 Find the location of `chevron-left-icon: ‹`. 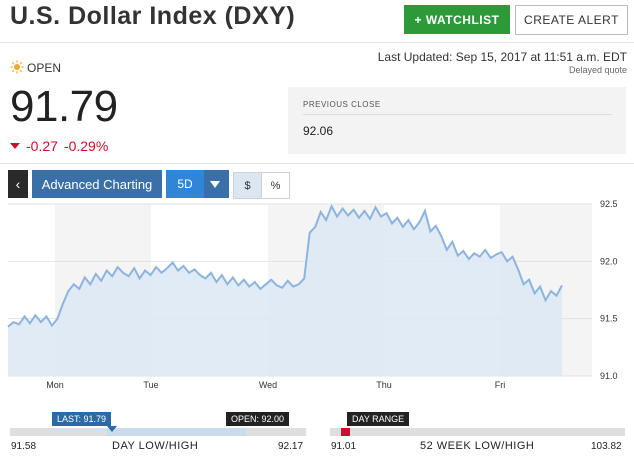

chevron-left-icon: ‹ is located at coordinates (18, 184).